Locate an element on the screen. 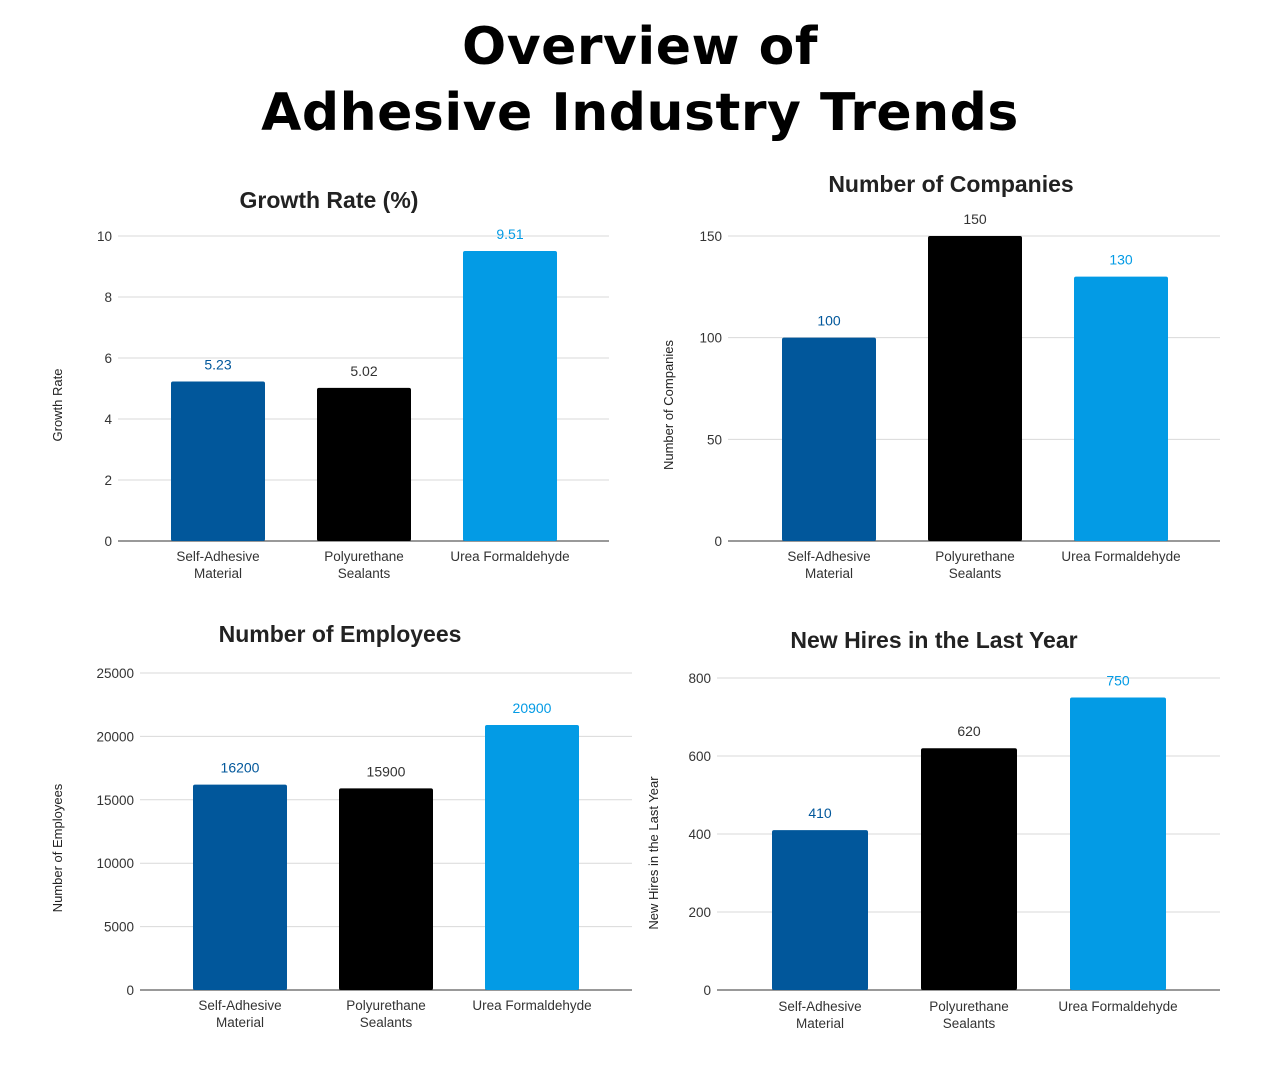  data-label: 100 is located at coordinates (829, 321).